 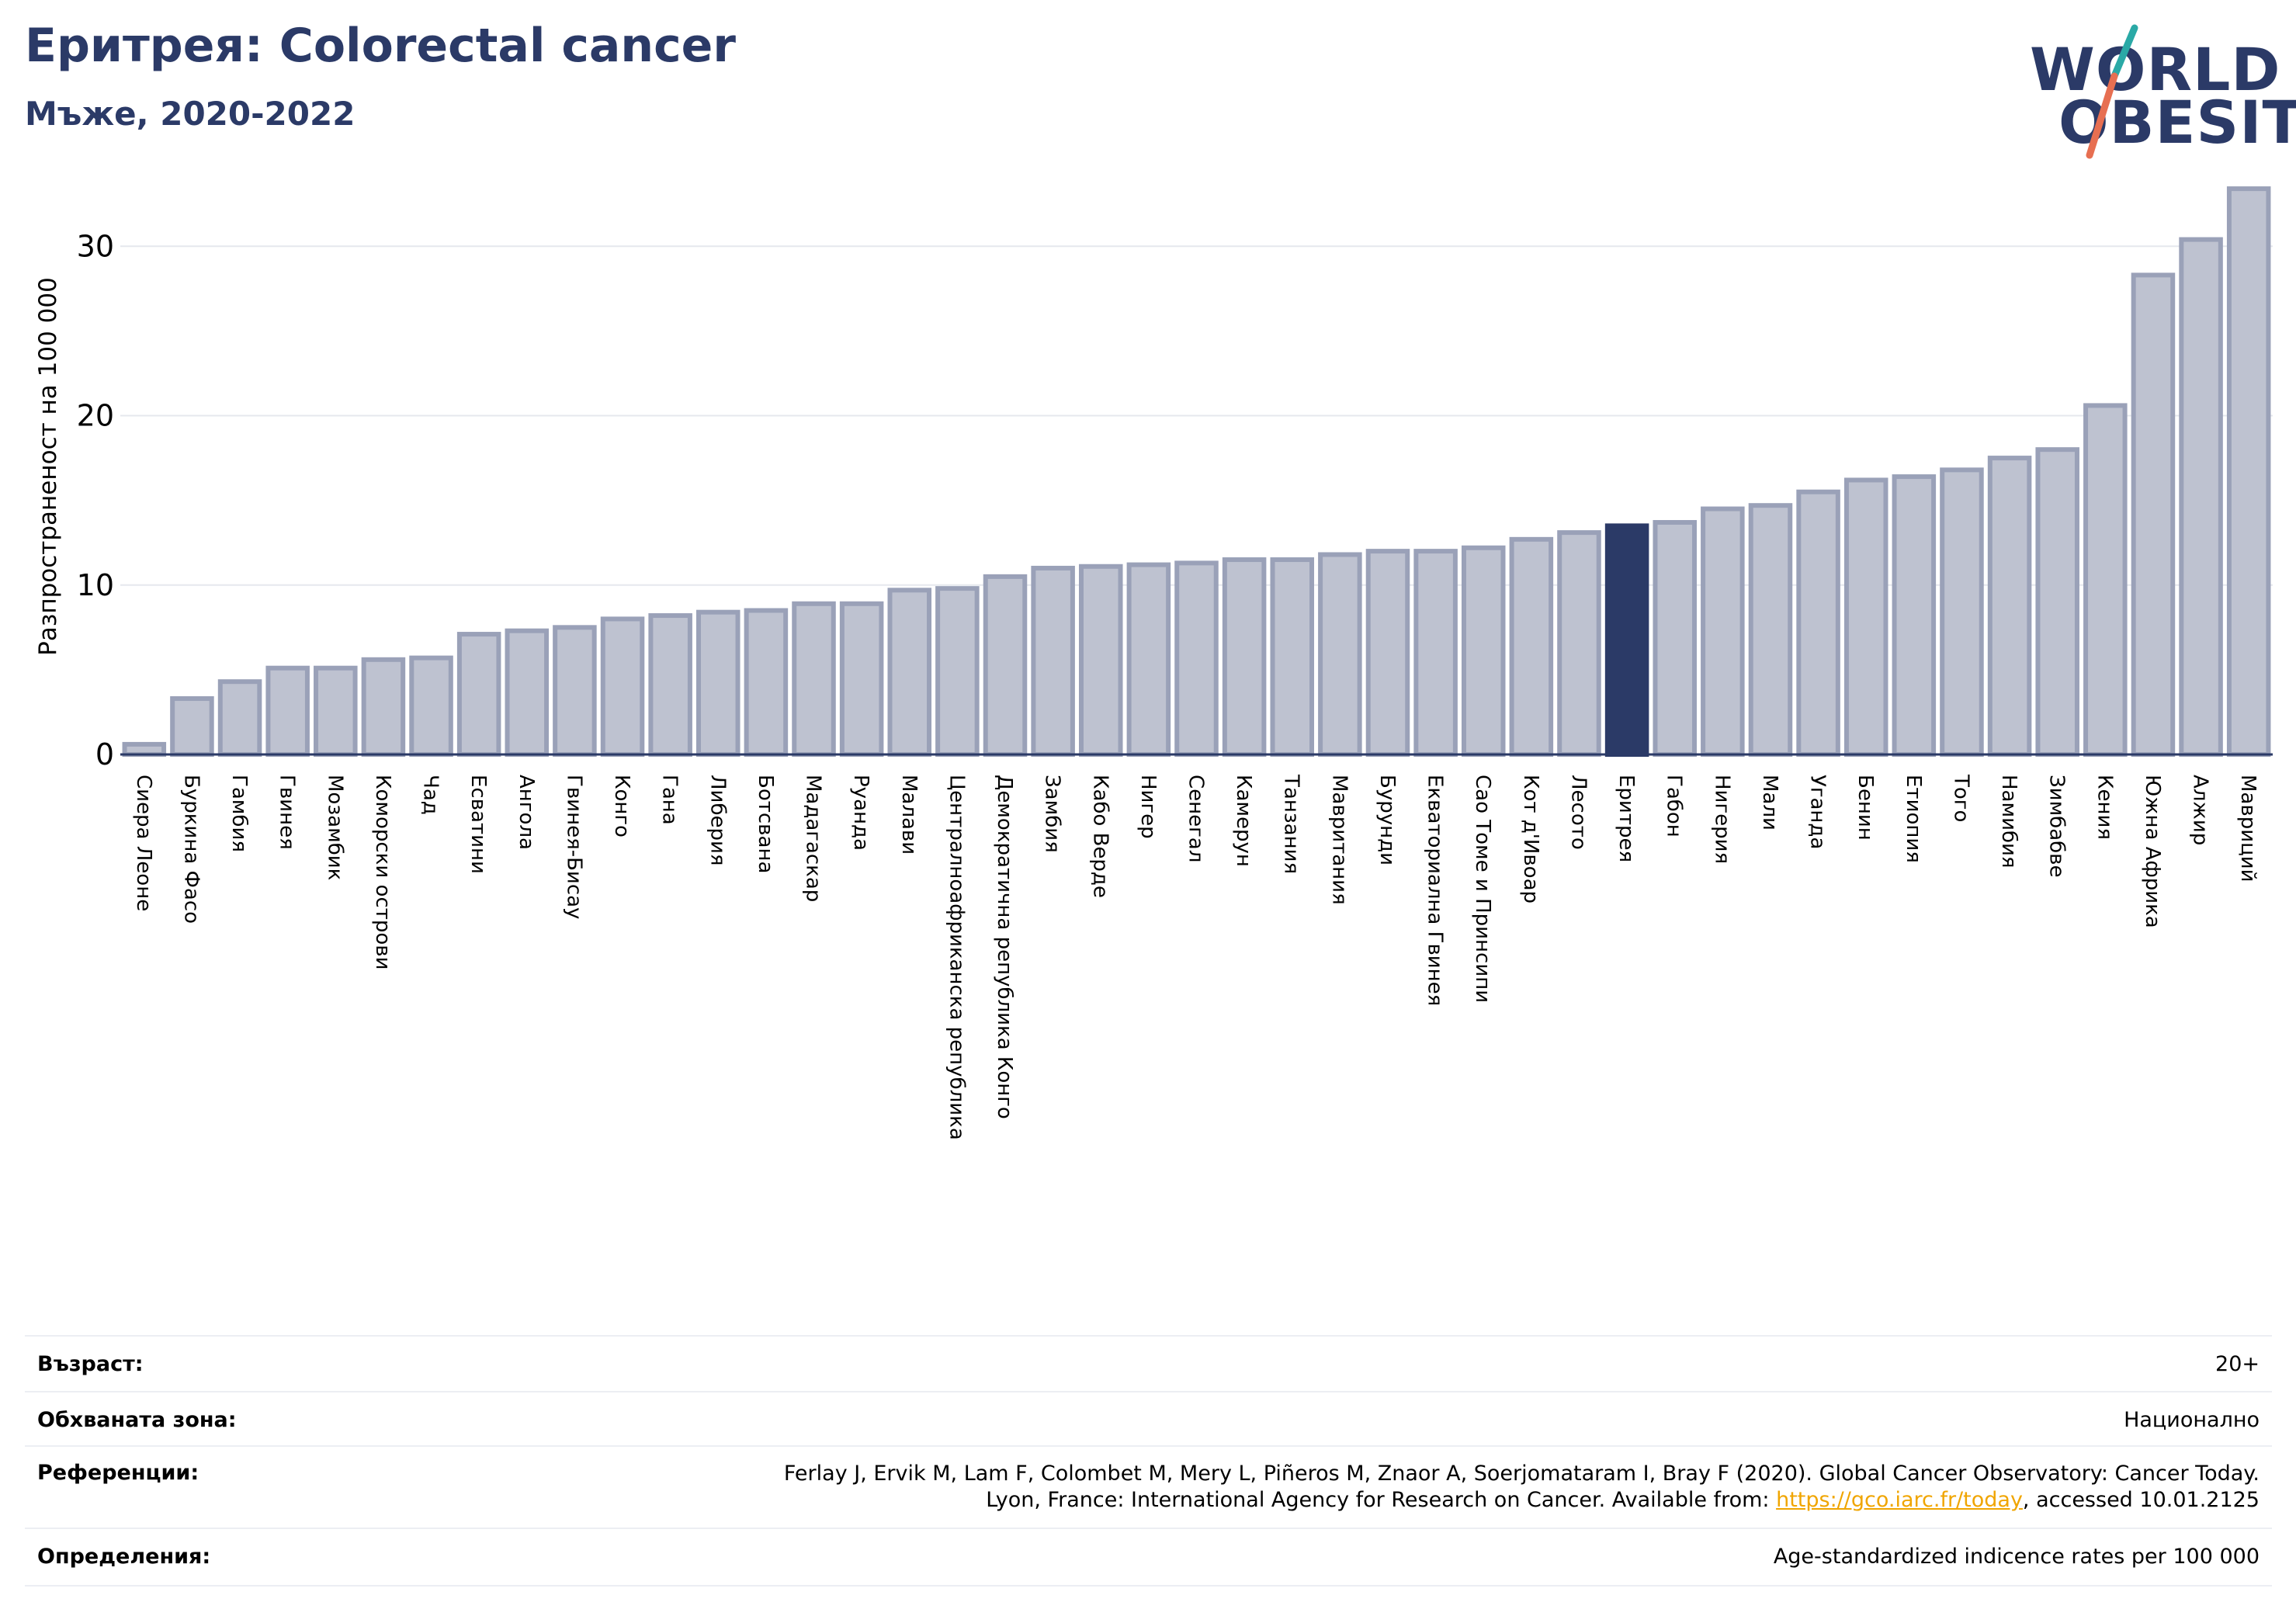 What do you see at coordinates (2237, 1364) in the screenshot?
I see `age-value: 20+` at bounding box center [2237, 1364].